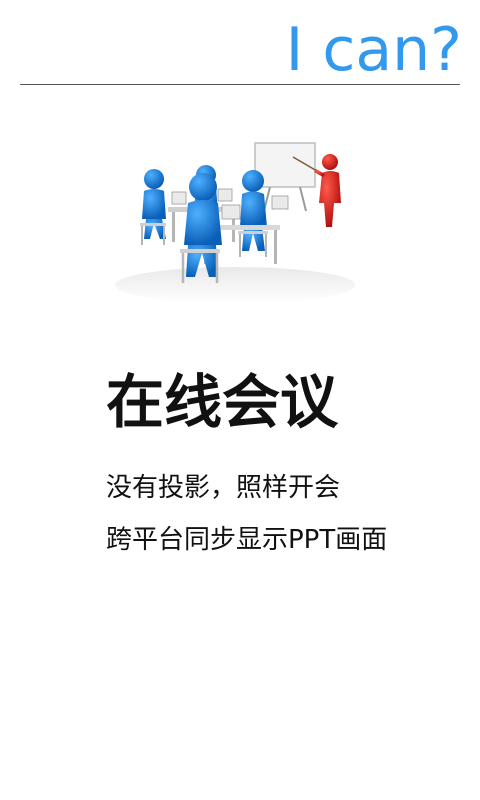 The height and width of the screenshot is (800, 480). I want to click on laptop-icon, so click(230, 204).